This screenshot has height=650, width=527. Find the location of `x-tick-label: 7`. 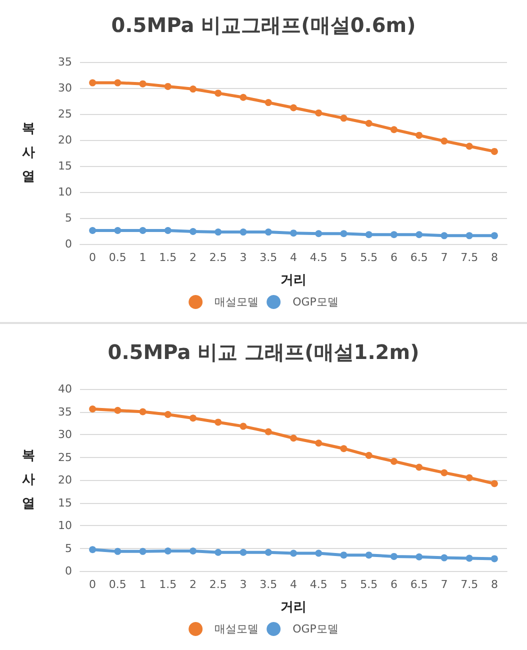

x-tick-label: 7 is located at coordinates (444, 584).